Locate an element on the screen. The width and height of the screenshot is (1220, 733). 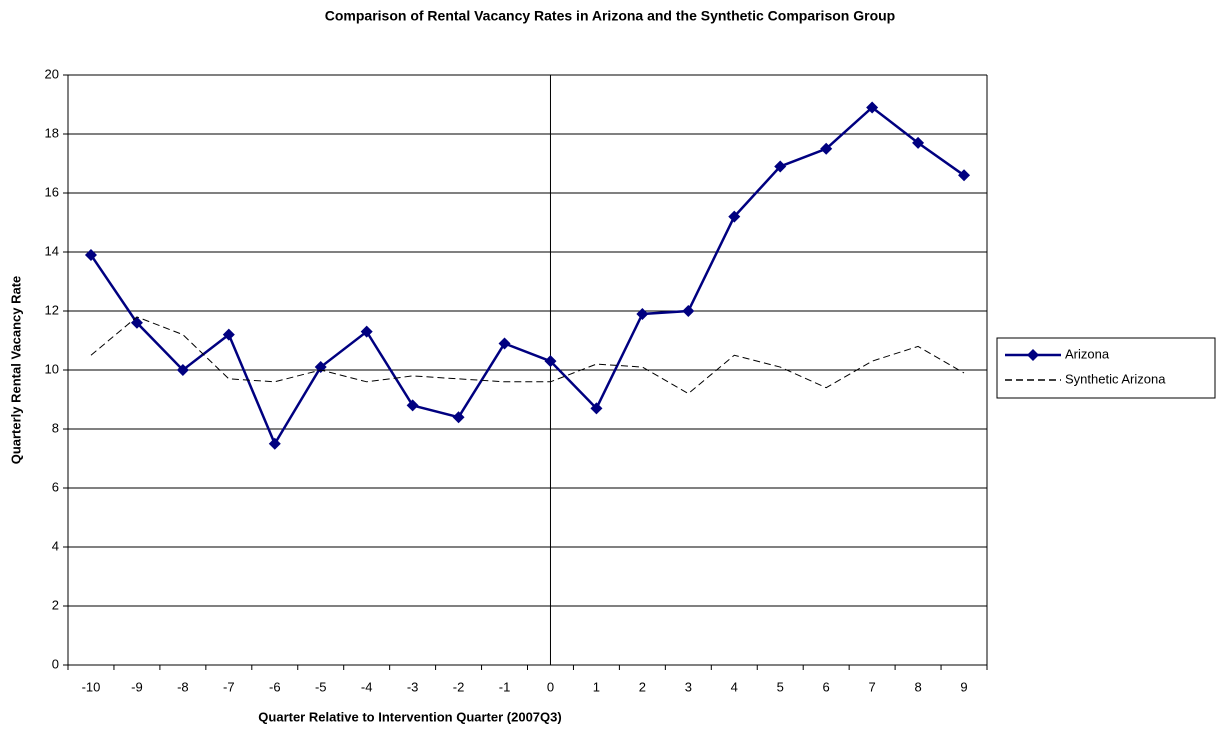
x-tick-label: -9 is located at coordinates (137, 686).